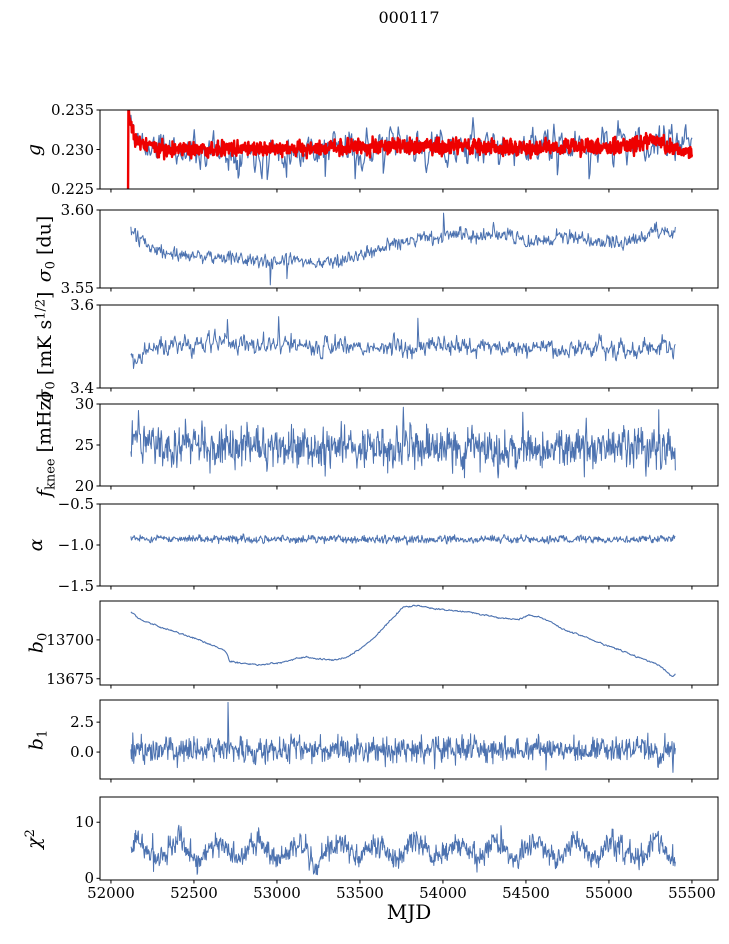 The width and height of the screenshot is (729, 944). I want to click on sigma0_mks-y-axis-label: σ0 [mK s1/2], so click(45, 346).